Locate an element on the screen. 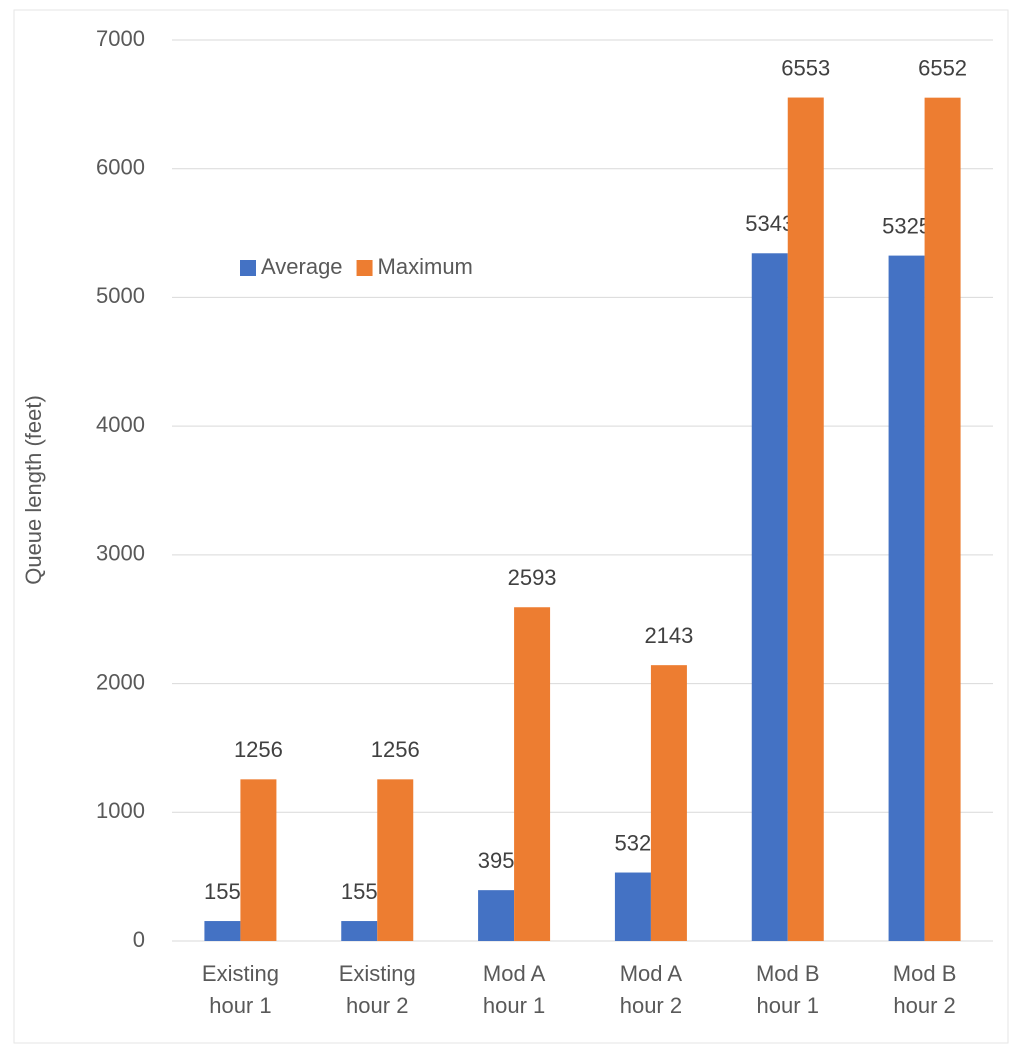  y-tick-label: 6000 is located at coordinates (120, 167).